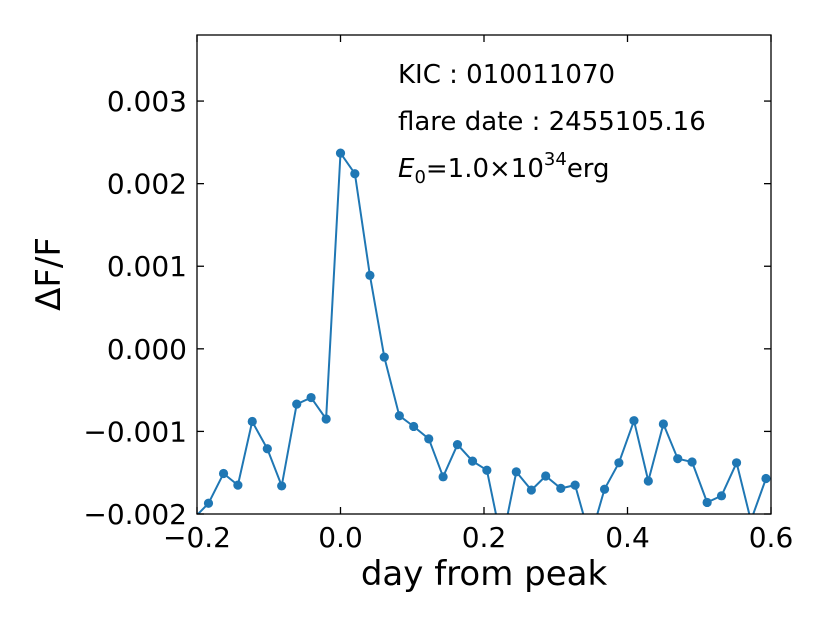 Image resolution: width=830 pixels, height=623 pixels. What do you see at coordinates (419, 177) in the screenshot?
I see `energy-subscript: 0` at bounding box center [419, 177].